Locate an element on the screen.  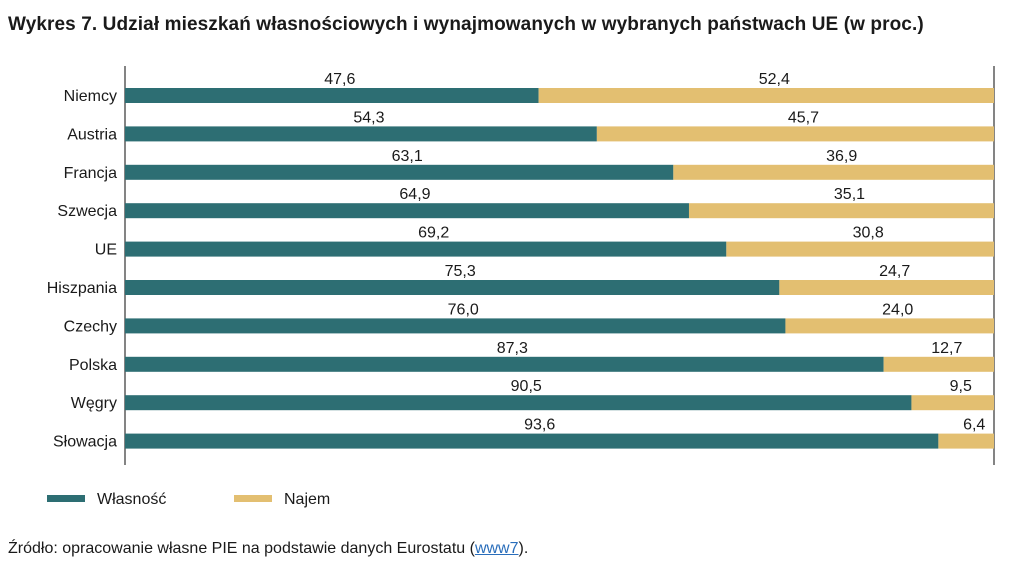
category-label: Austria is located at coordinates (92, 134).